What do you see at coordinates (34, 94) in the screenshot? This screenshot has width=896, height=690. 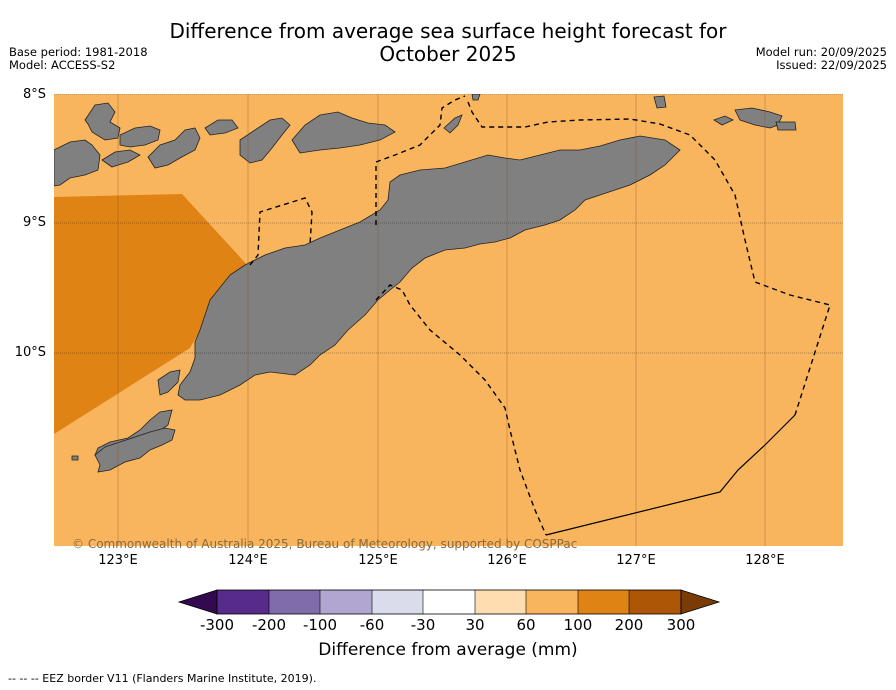 I see `lat-label-8s: 8°S` at bounding box center [34, 94].